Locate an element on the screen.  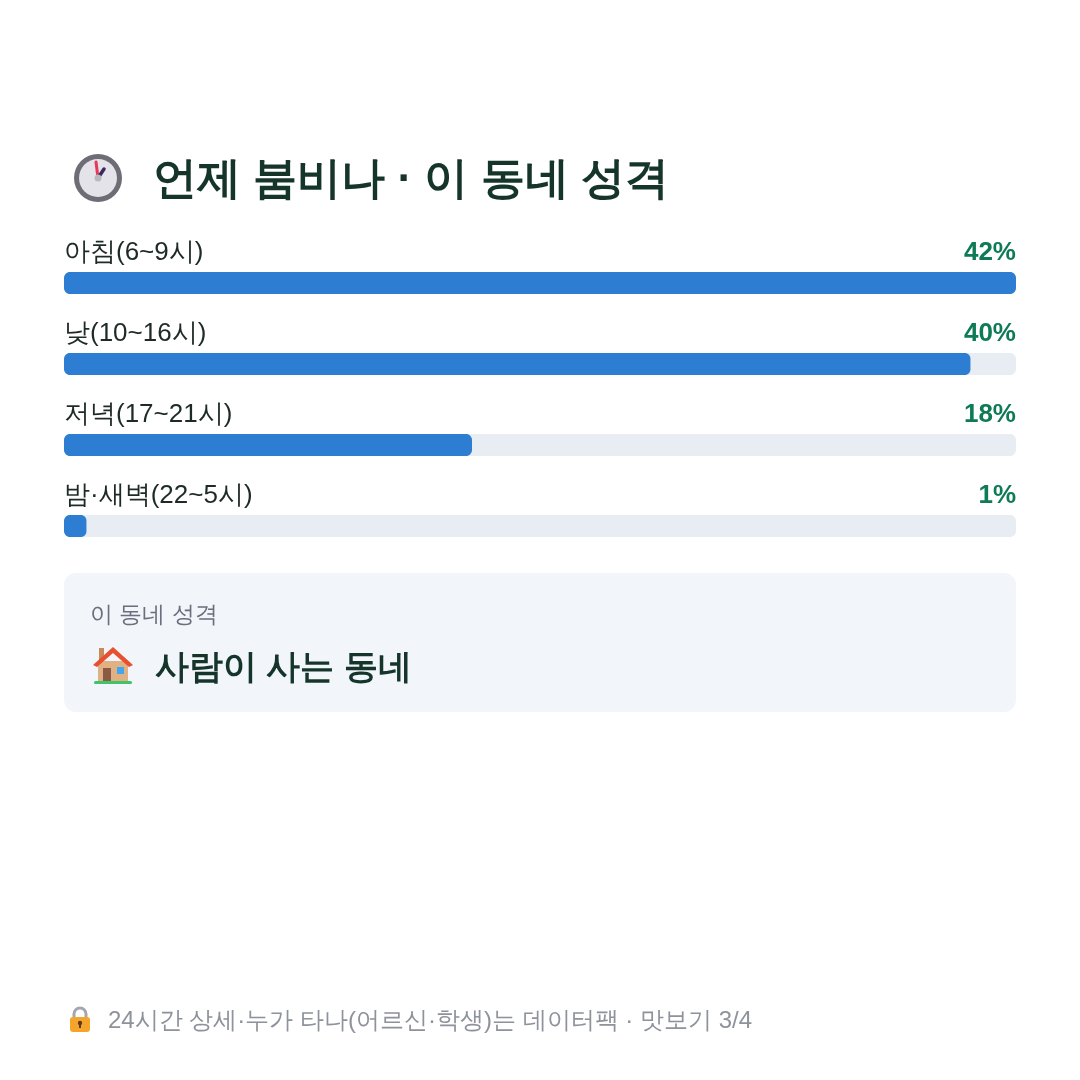
text: 사람이 사는 동네 is located at coordinates (283, 666).